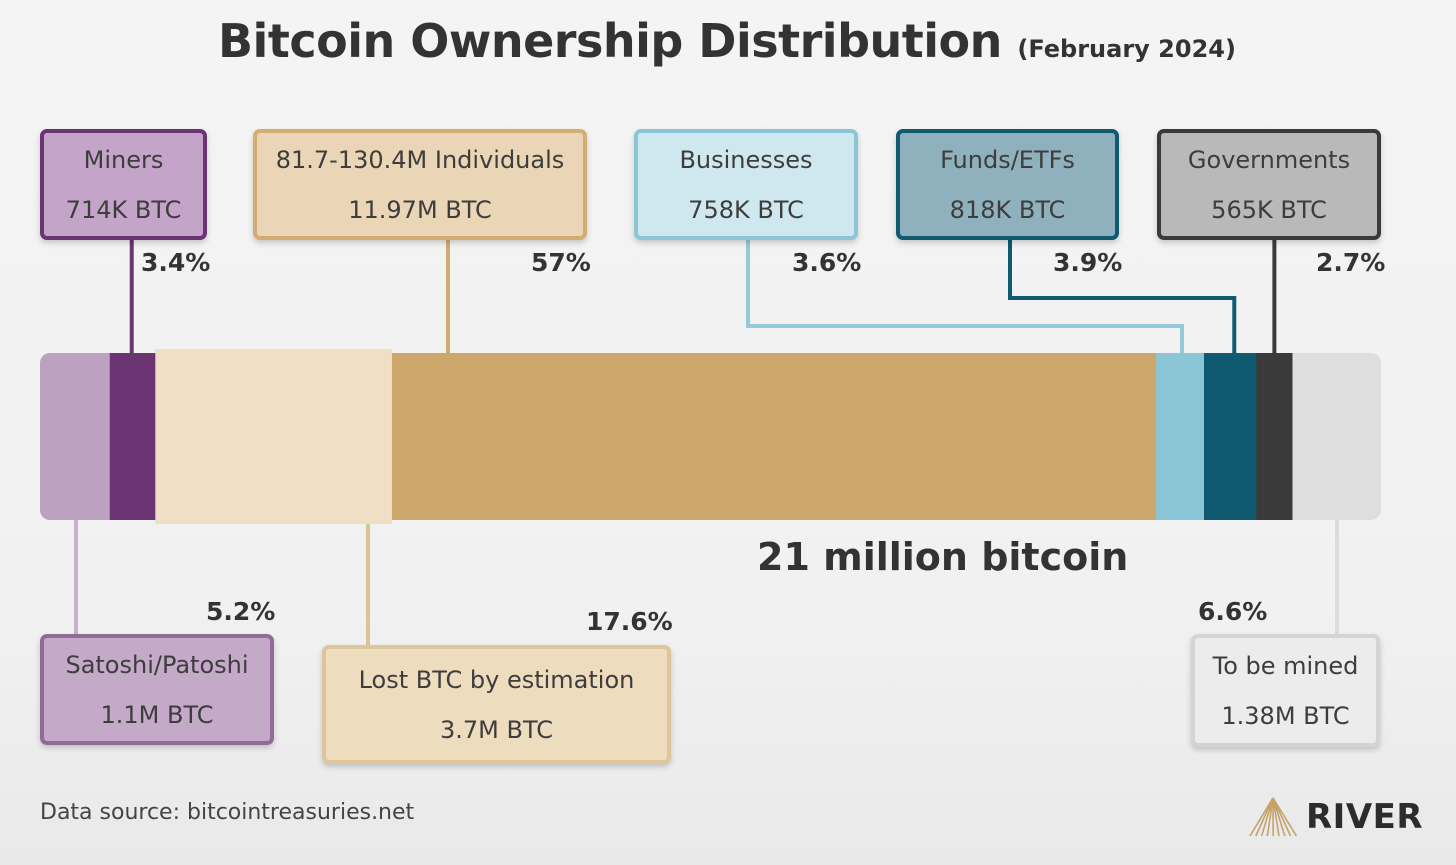  I want to click on businesses-label-box: Businesses 758K BTC, so click(746, 184).